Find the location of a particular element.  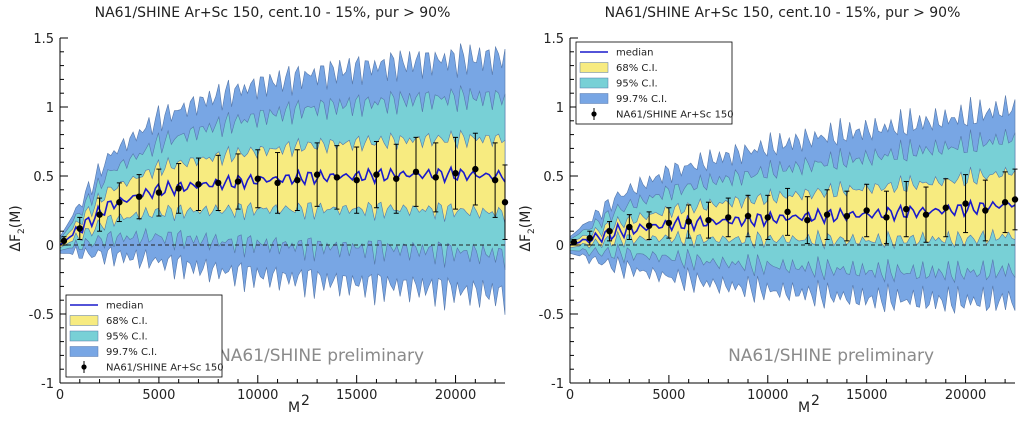

y-axis-label-main: ΔF is located at coordinates (526, 243).